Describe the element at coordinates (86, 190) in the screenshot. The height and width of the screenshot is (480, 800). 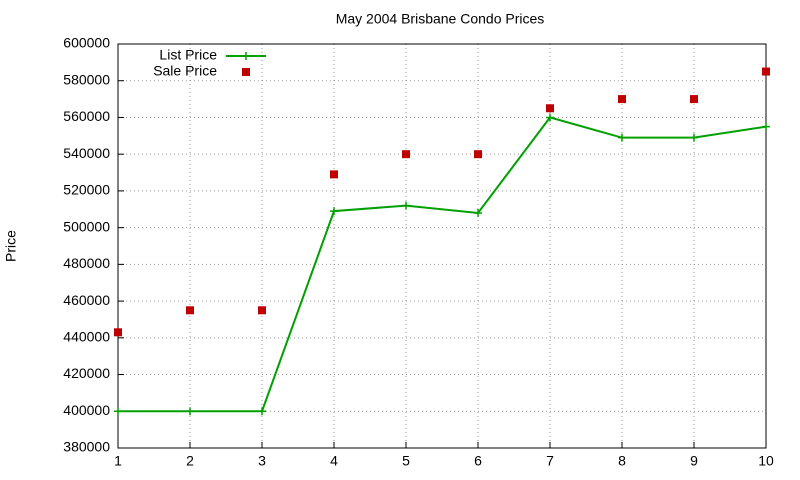
I see `y-tick-label: 520000` at that location.